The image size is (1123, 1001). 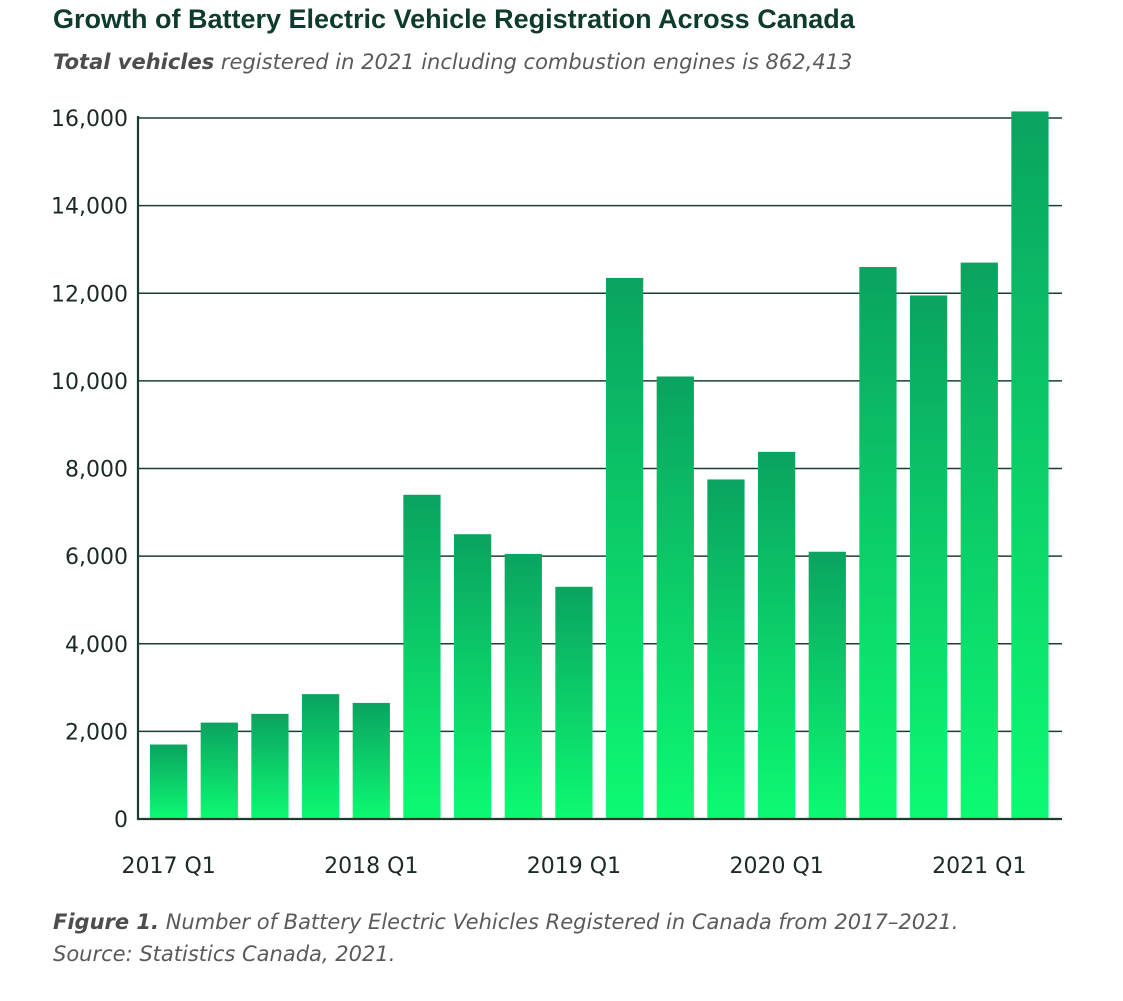 I want to click on bar-2017-q1, so click(x=169, y=781).